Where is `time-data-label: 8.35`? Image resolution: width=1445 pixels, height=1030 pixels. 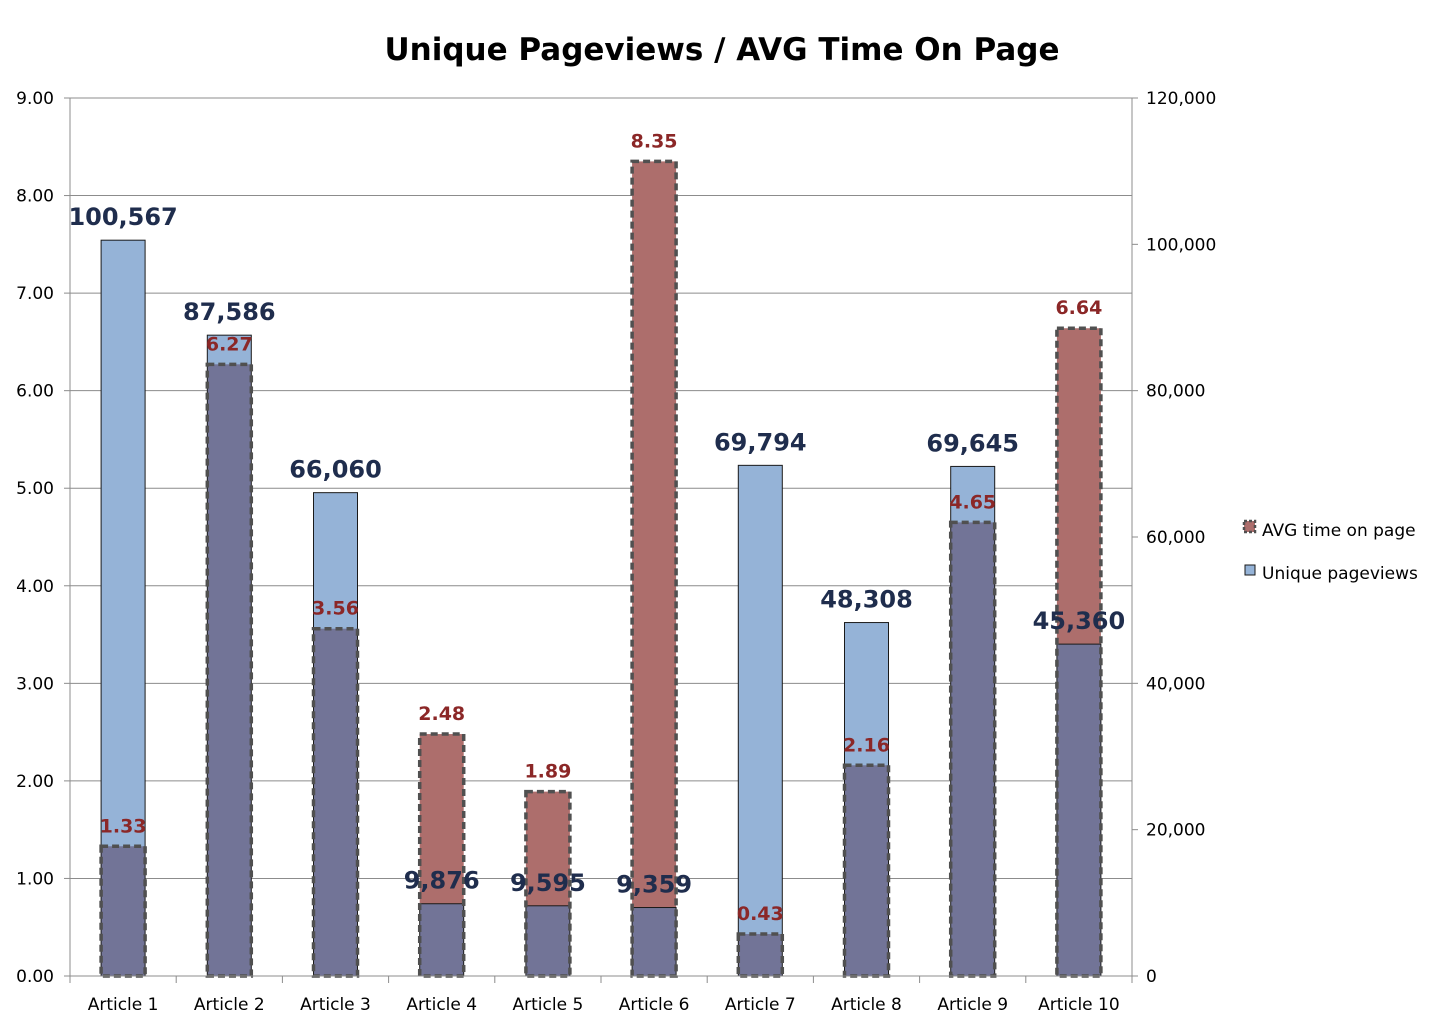 time-data-label: 8.35 is located at coordinates (654, 141).